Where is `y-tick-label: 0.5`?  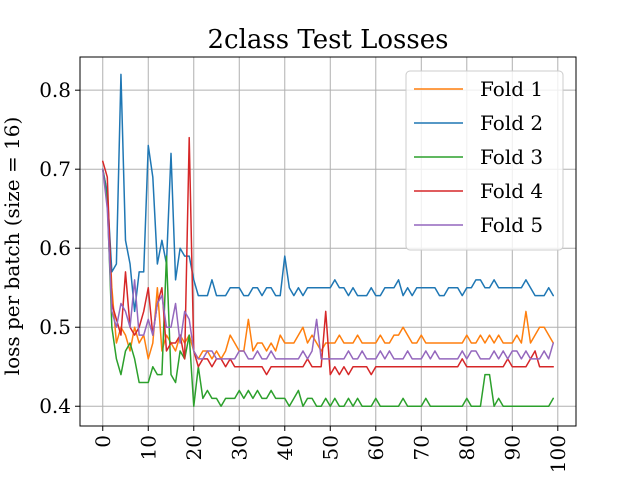
y-tick-label: 0.5 is located at coordinates (55, 327).